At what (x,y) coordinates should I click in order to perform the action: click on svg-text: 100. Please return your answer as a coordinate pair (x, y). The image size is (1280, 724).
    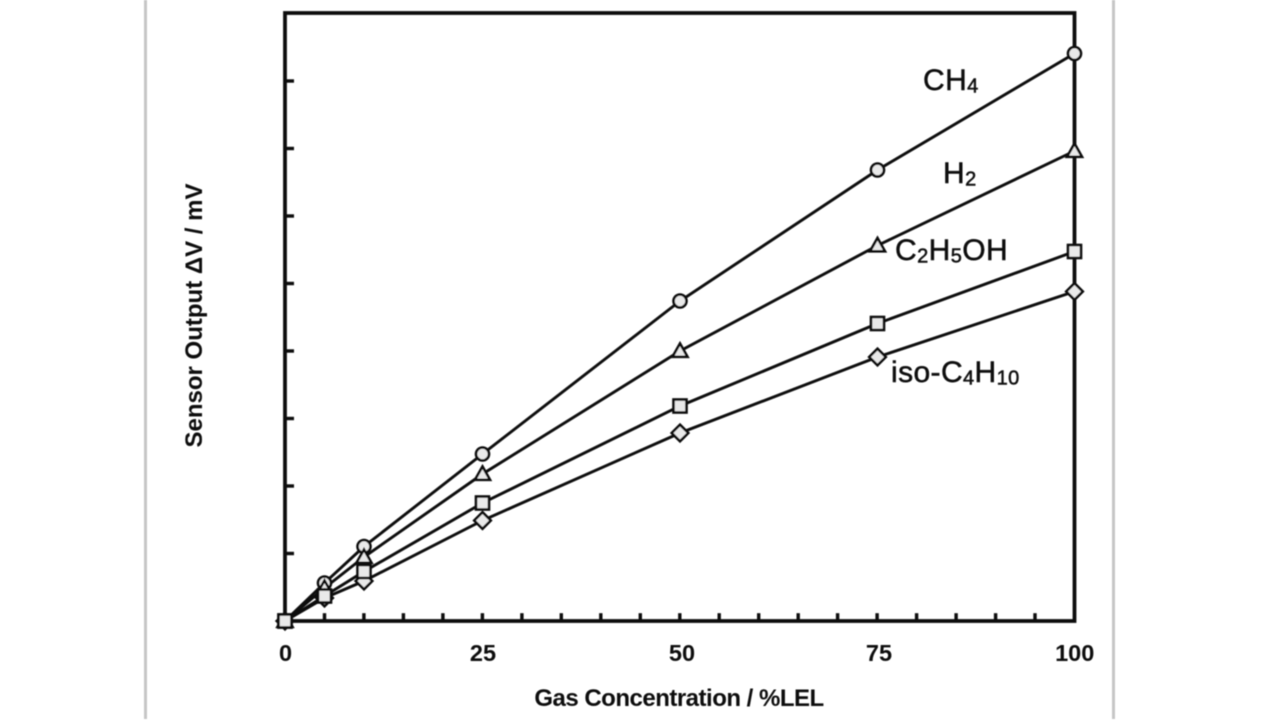
    Looking at the image, I should click on (1074, 653).